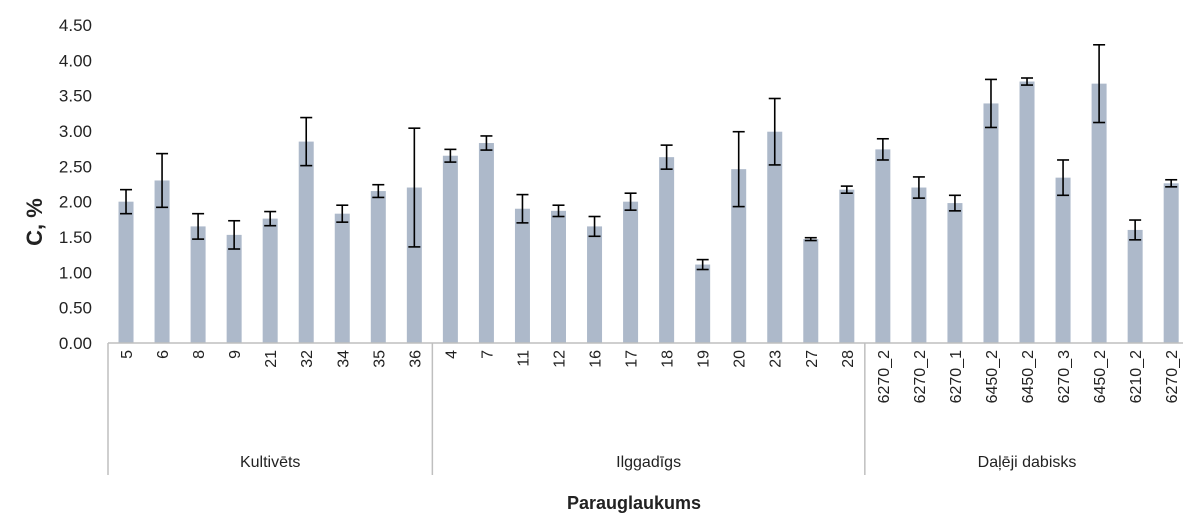 The height and width of the screenshot is (522, 1183). What do you see at coordinates (632, 359) in the screenshot?
I see `x-tick-label: 17` at bounding box center [632, 359].